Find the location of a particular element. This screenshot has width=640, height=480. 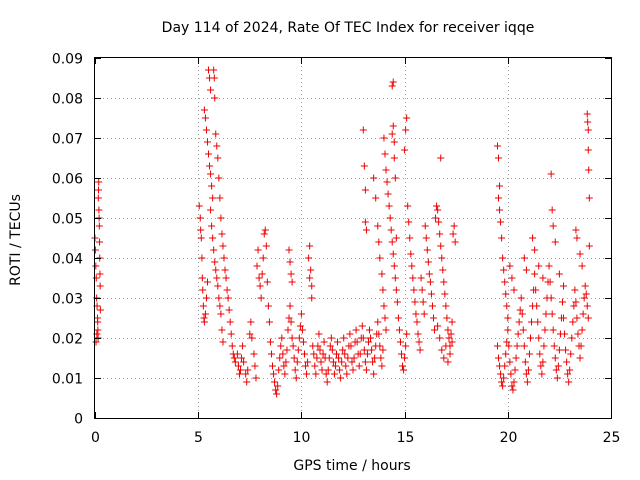

y-tick-label: 0 is located at coordinates (78, 420).